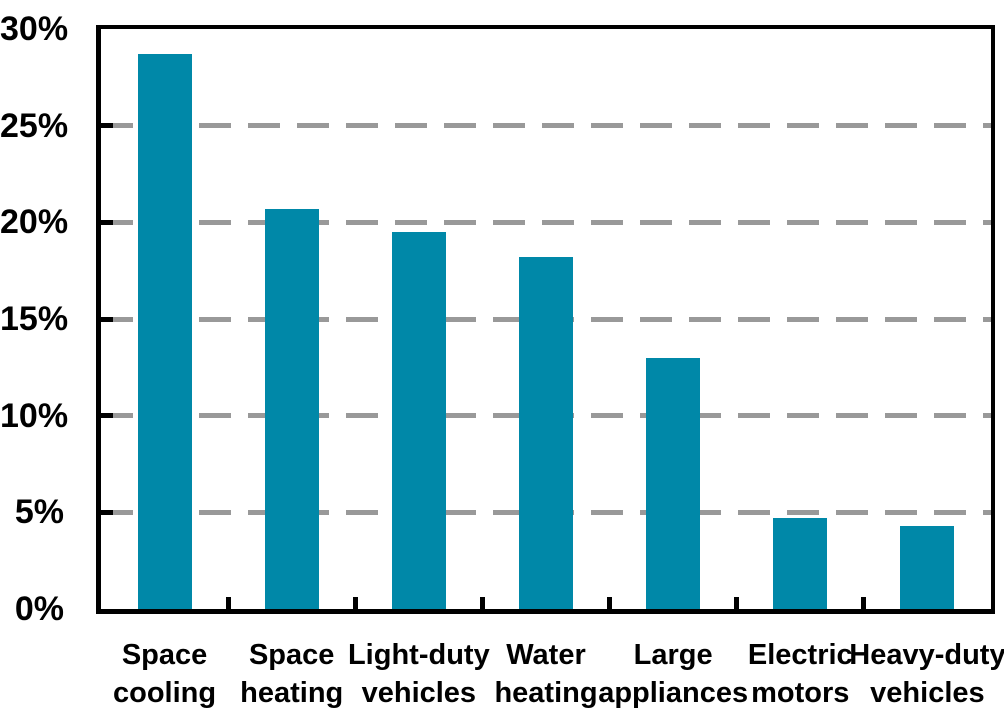  I want to click on x-category-label: Heavy-duty vehicles, so click(925, 674).